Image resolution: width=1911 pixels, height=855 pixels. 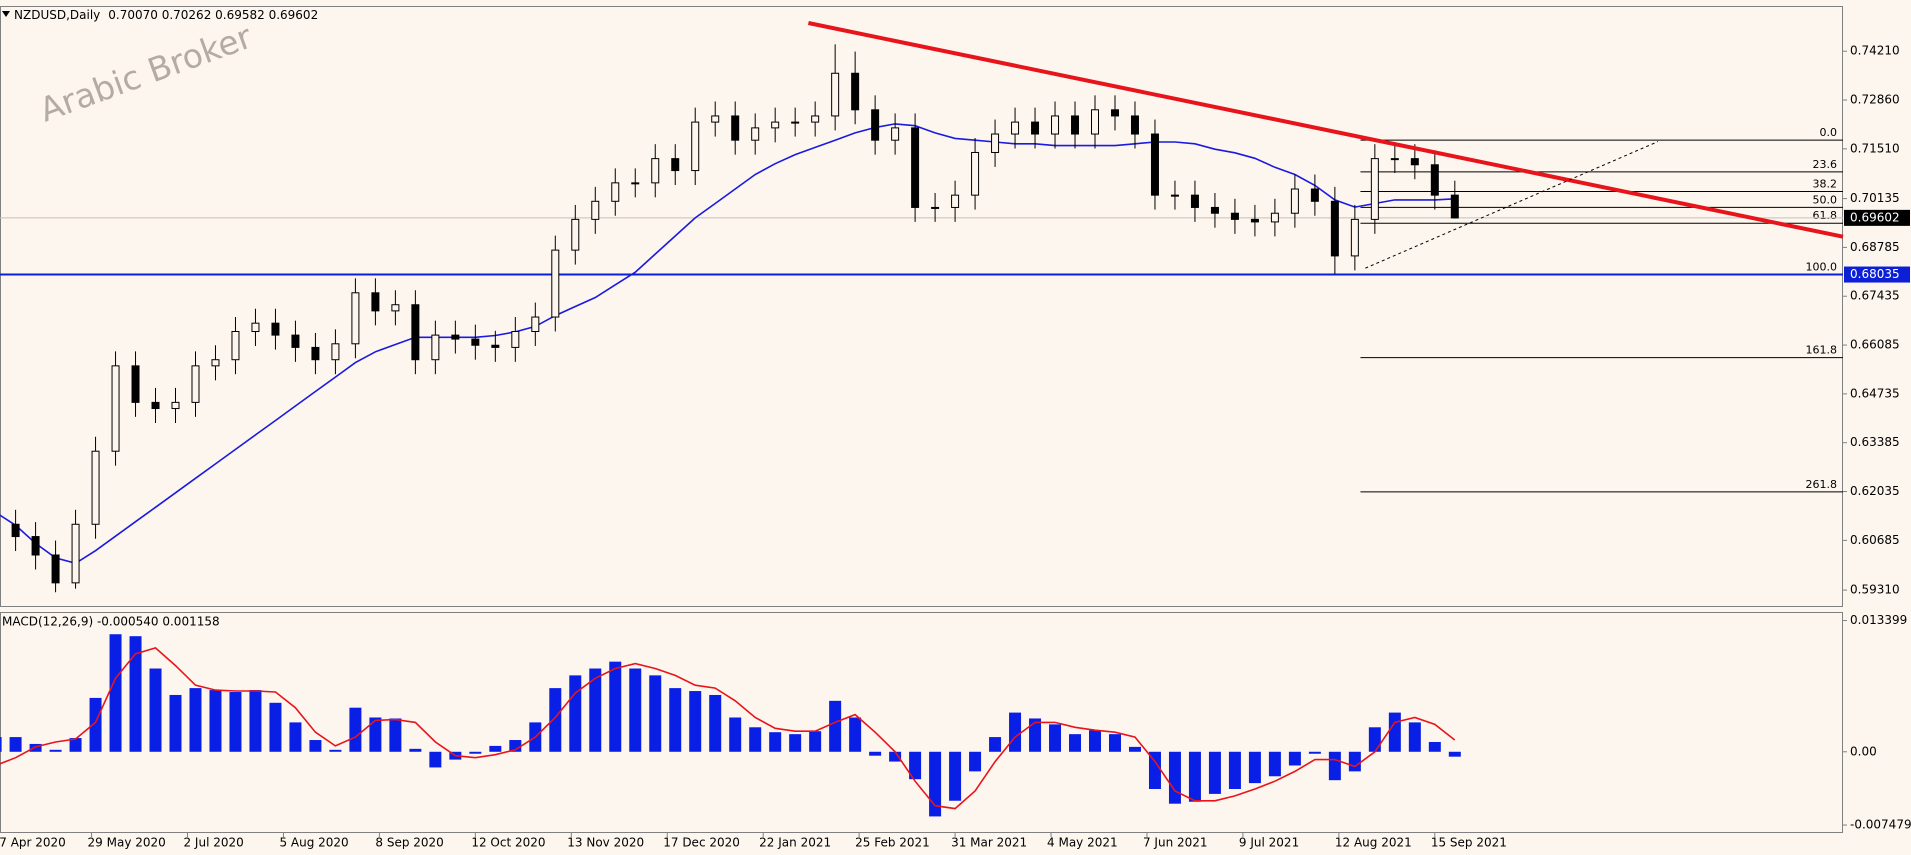 What do you see at coordinates (1822, 484) in the screenshot?
I see `fib-level-label: 261.8` at bounding box center [1822, 484].